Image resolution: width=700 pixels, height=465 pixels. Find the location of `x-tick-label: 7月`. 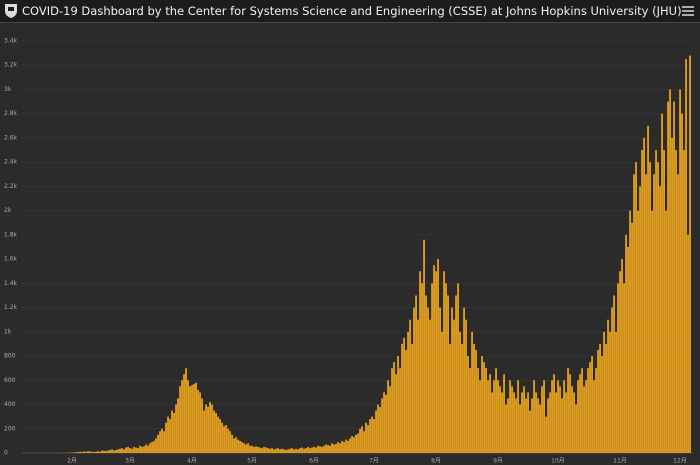

x-tick-label: 7月 is located at coordinates (374, 461).